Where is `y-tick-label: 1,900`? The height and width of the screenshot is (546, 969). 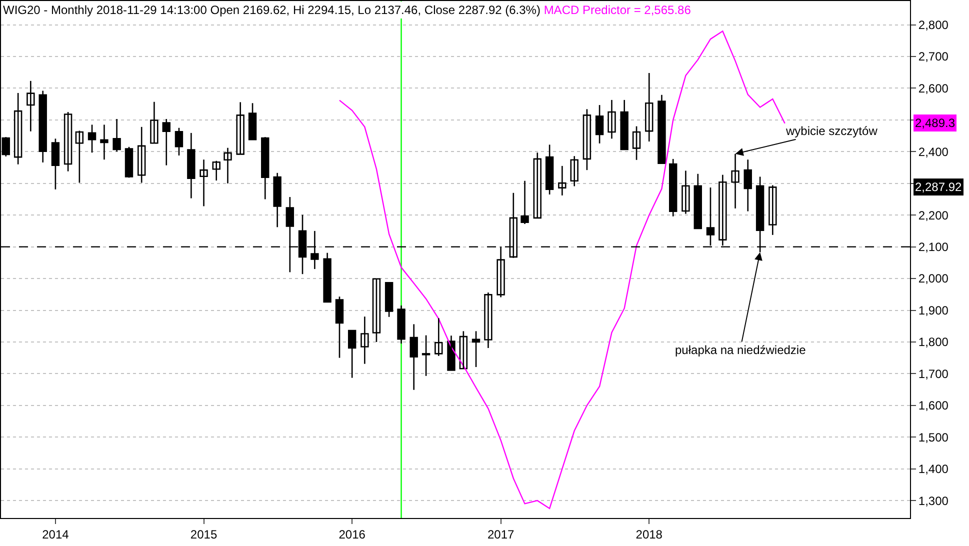
y-tick-label: 1,900 is located at coordinates (933, 310).